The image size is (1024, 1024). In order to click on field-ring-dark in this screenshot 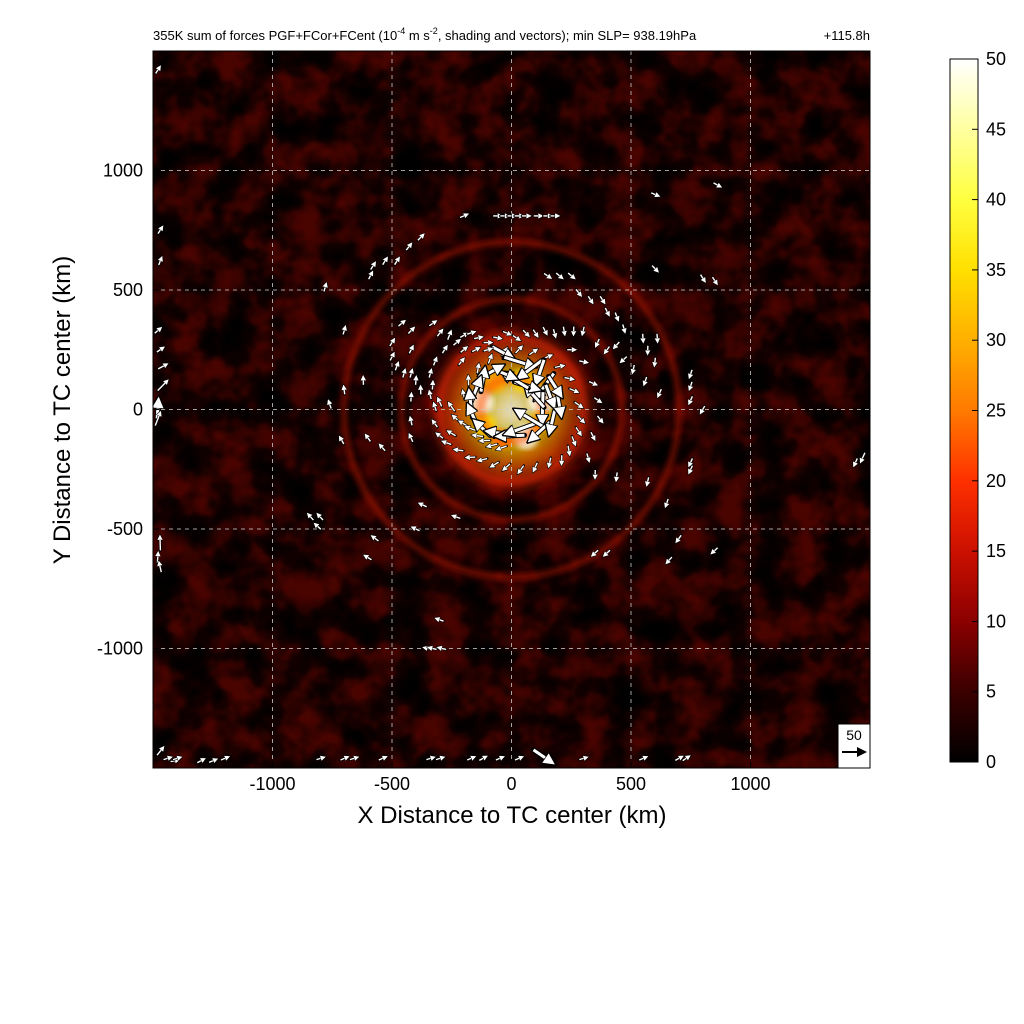, I will do `click(511, 409)`.